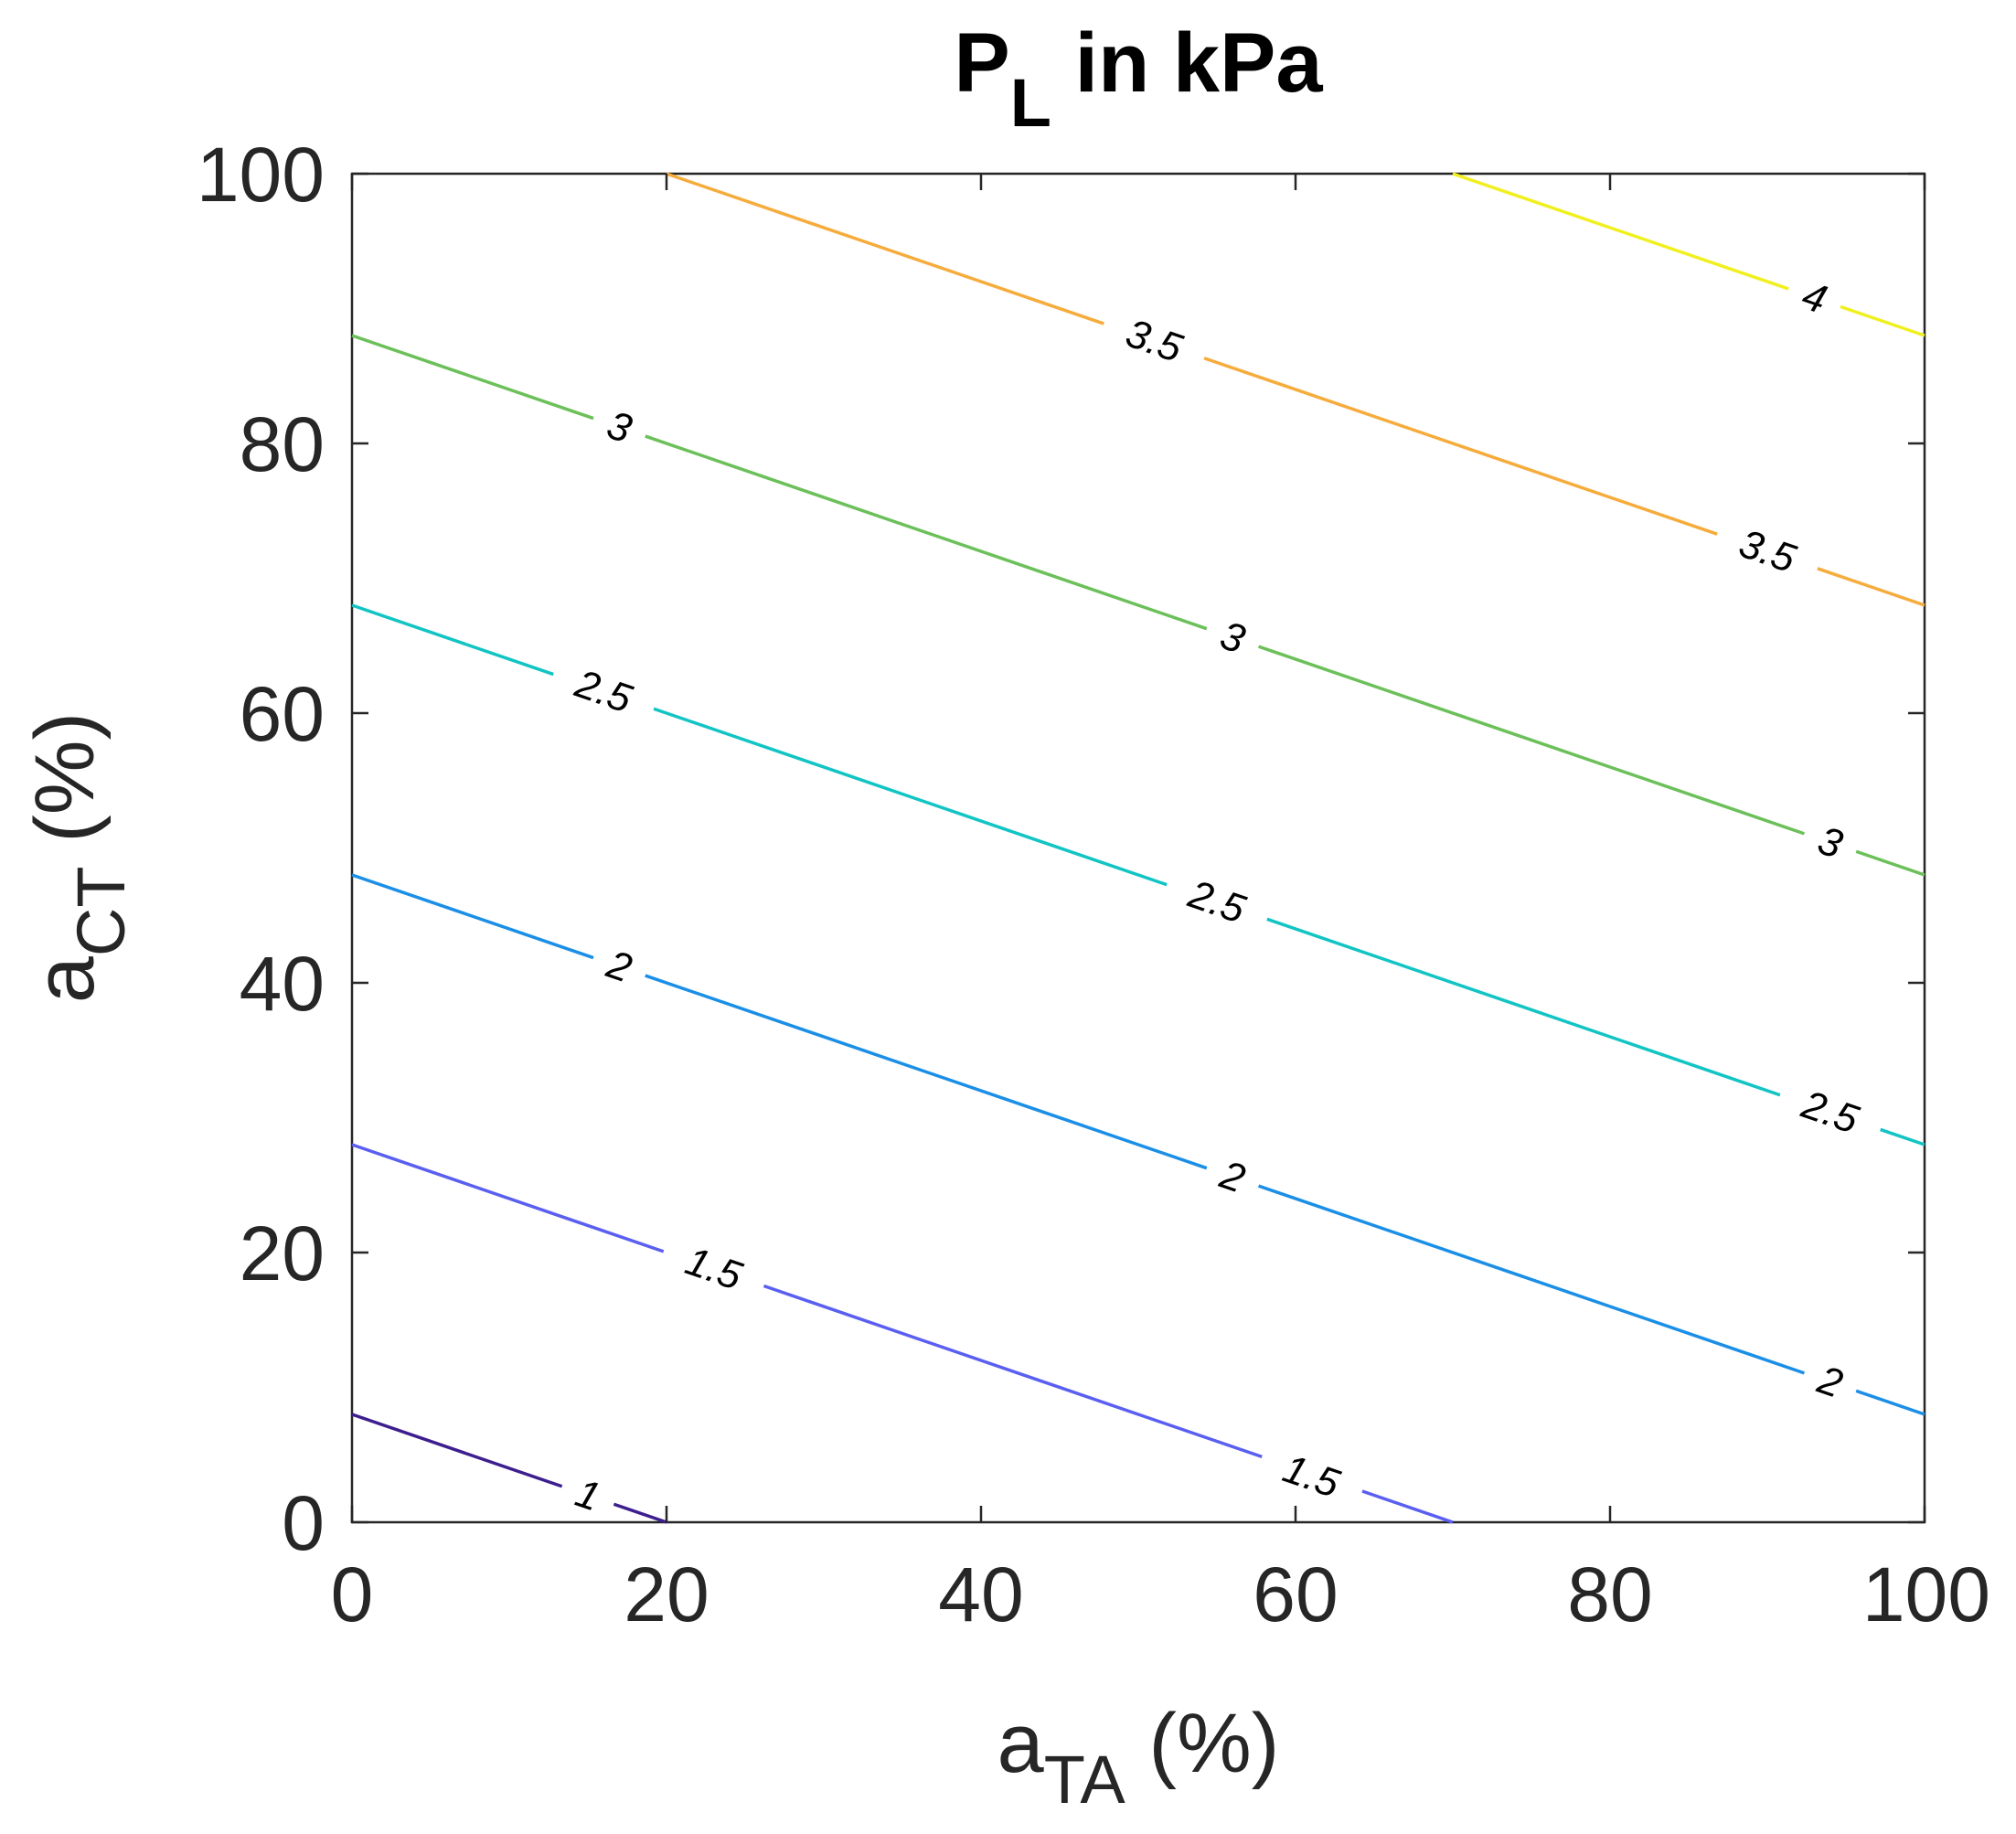 Image resolution: width=2016 pixels, height=1834 pixels. What do you see at coordinates (65, 979) in the screenshot?
I see `y-axis-label-main: a` at bounding box center [65, 979].